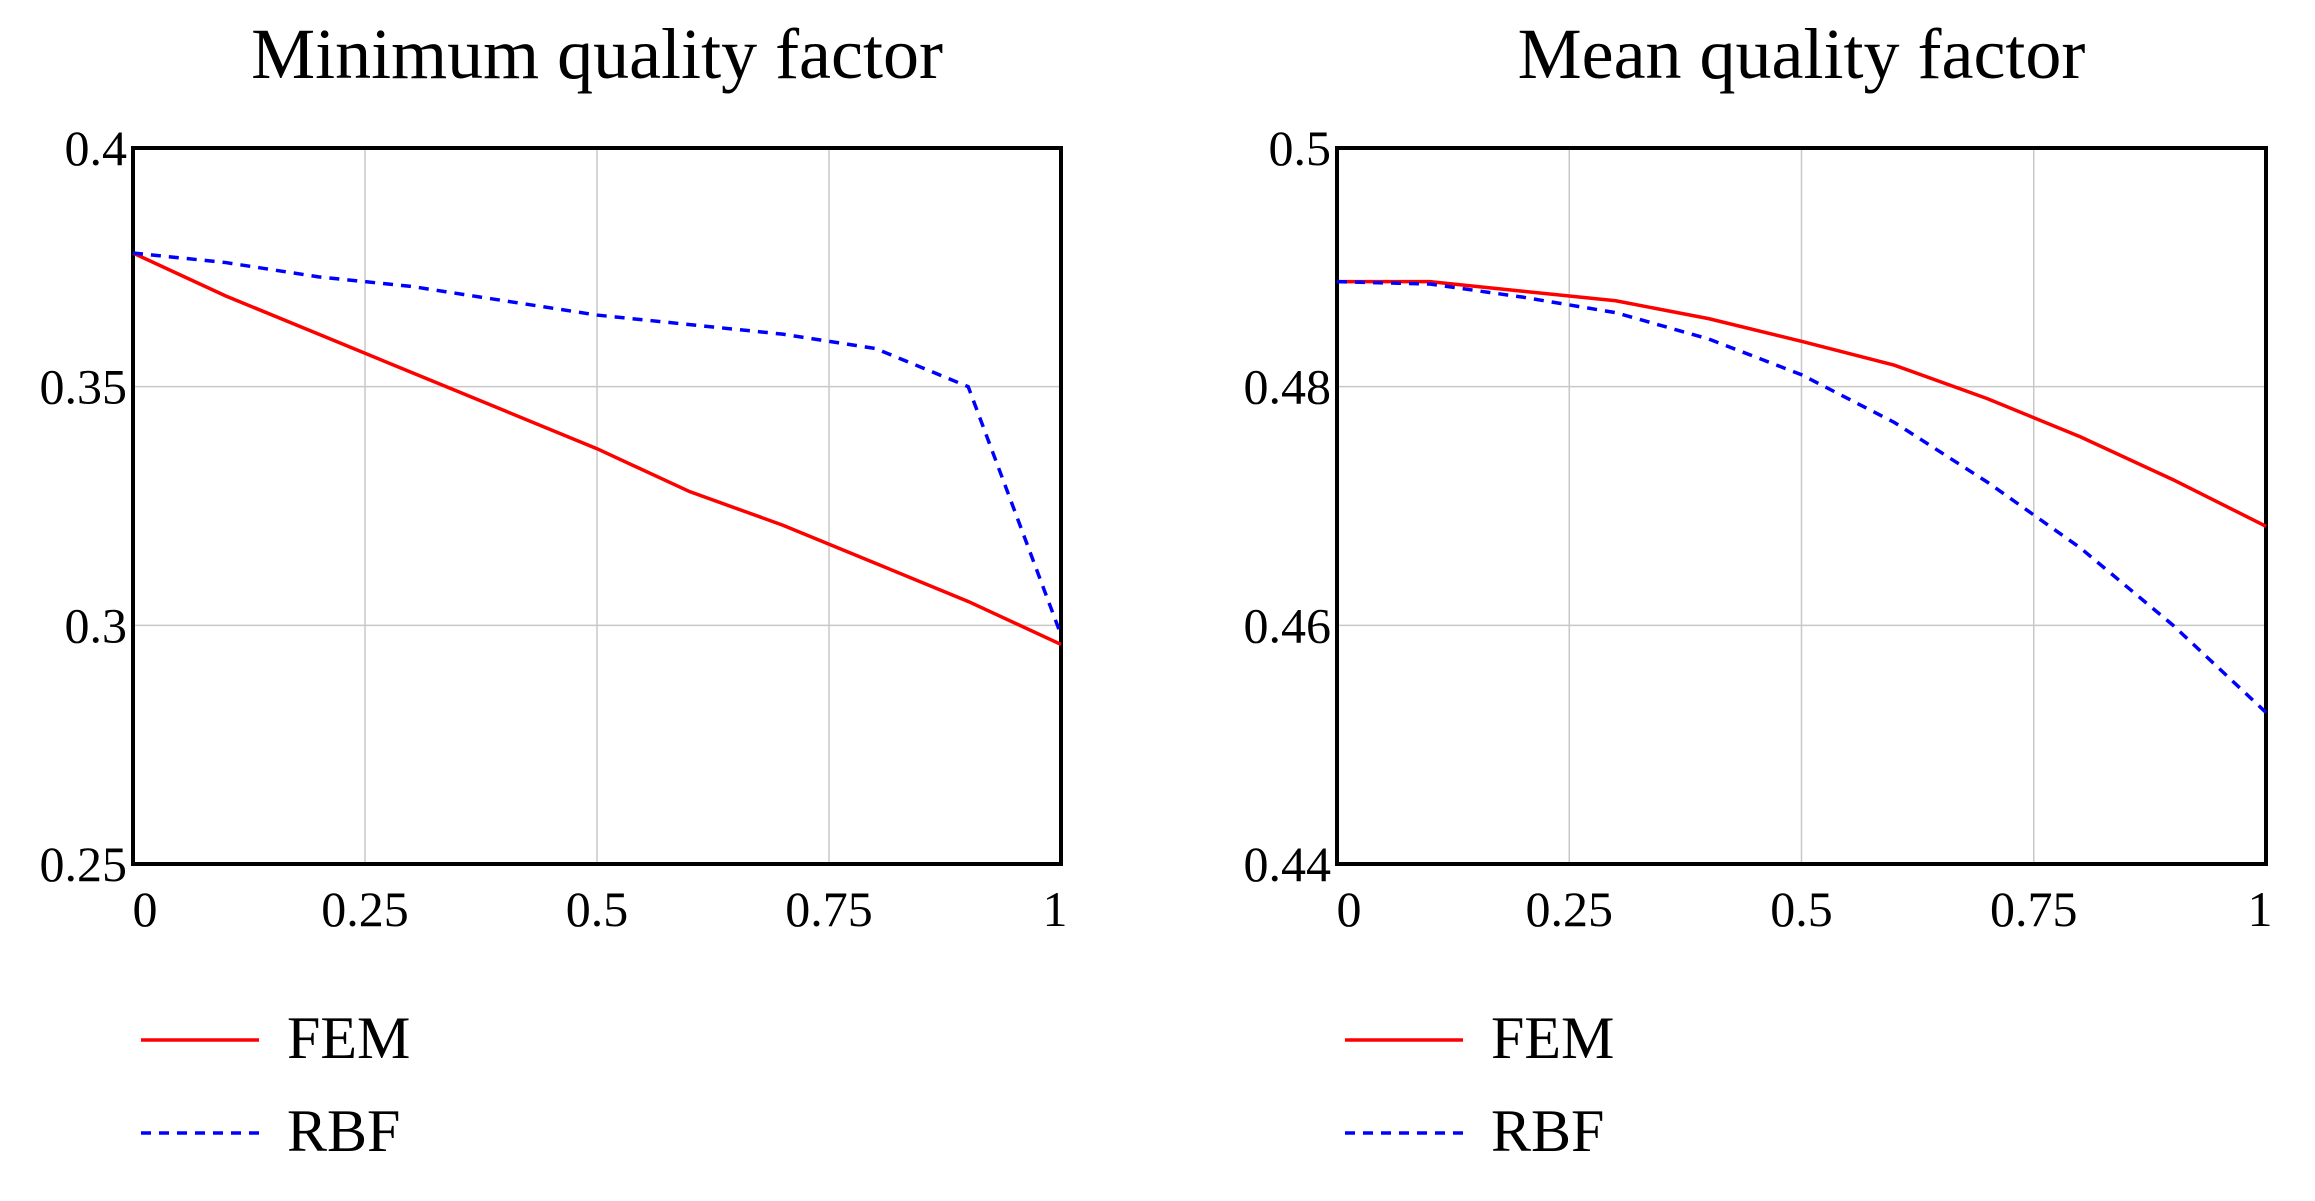 This screenshot has width=2315, height=1201. What do you see at coordinates (84, 387) in the screenshot?
I see `y-tick-label: 0.35` at bounding box center [84, 387].